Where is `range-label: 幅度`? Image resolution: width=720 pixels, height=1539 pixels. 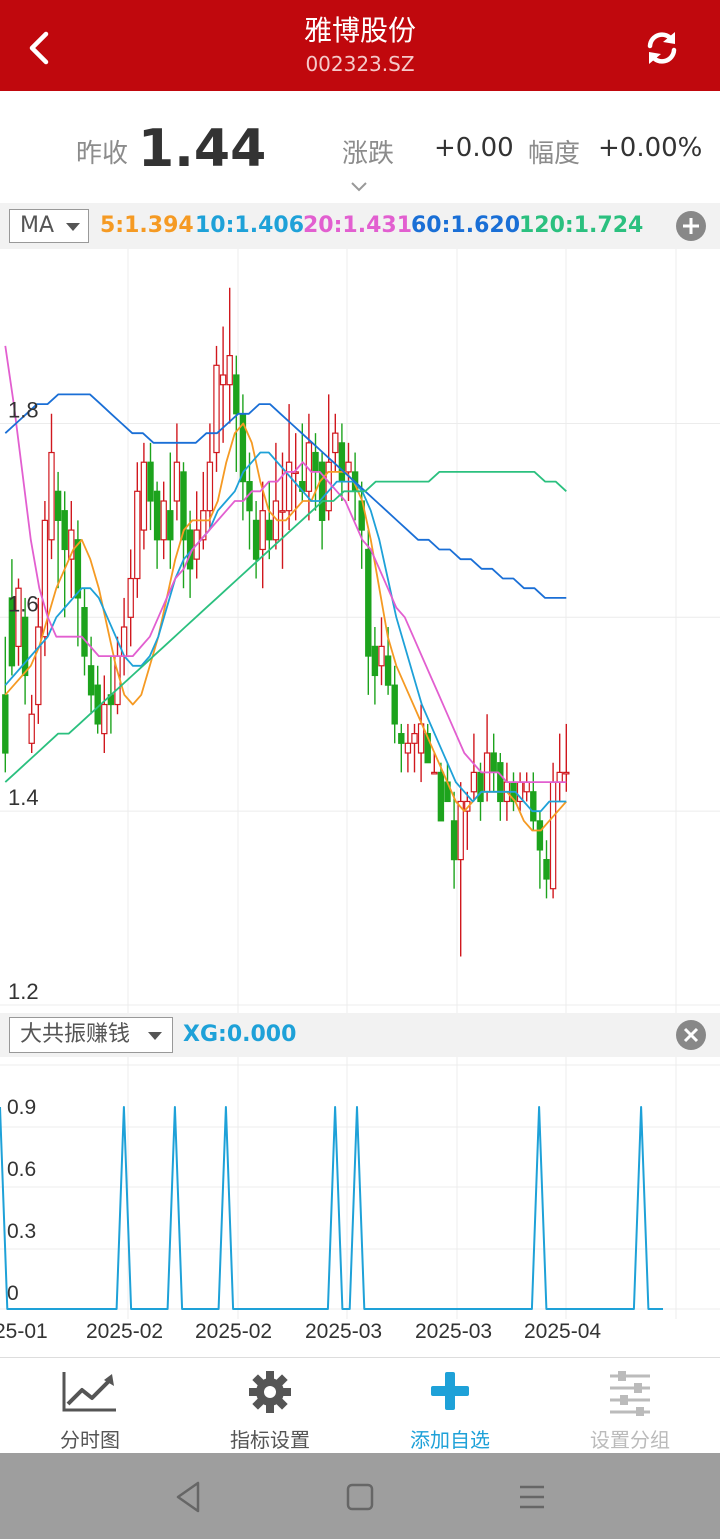
range-label: 幅度 is located at coordinates (554, 154).